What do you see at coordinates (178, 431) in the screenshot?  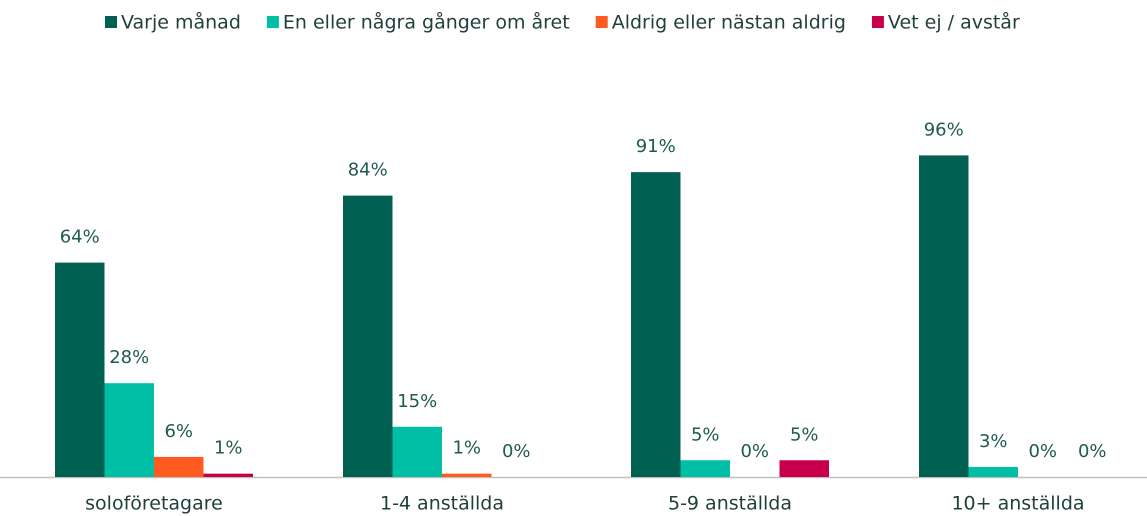 I see `value-label: 6%` at bounding box center [178, 431].